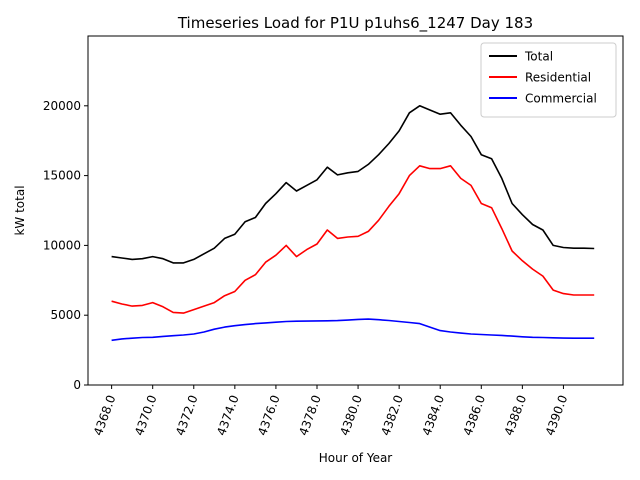 Image resolution: width=640 pixels, height=480 pixels. Describe the element at coordinates (356, 458) in the screenshot. I see `x-axis-label: Hour of Year` at that location.